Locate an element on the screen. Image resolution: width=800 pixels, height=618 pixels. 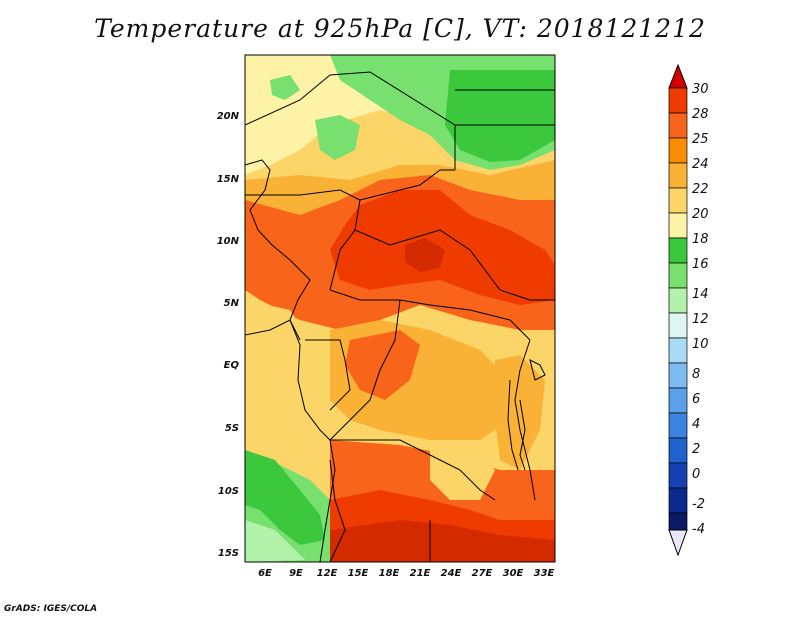
colorbar-label: 22 is located at coordinates (700, 189).